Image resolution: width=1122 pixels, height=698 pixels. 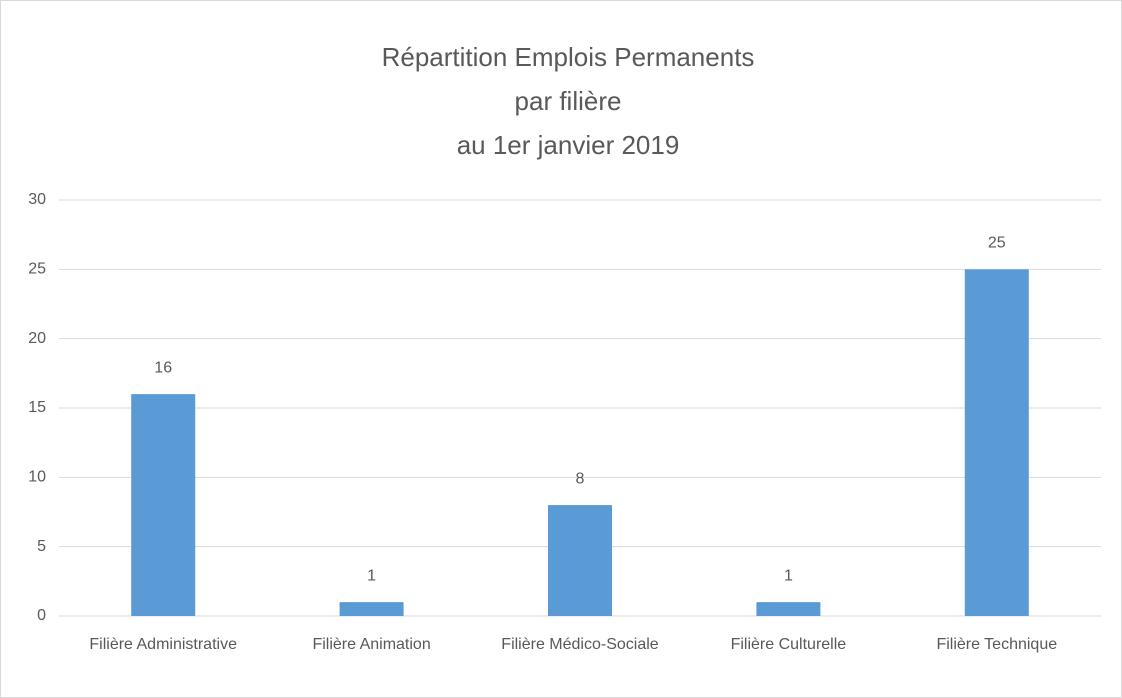 I want to click on y-tick-label: 30, so click(x=37, y=199).